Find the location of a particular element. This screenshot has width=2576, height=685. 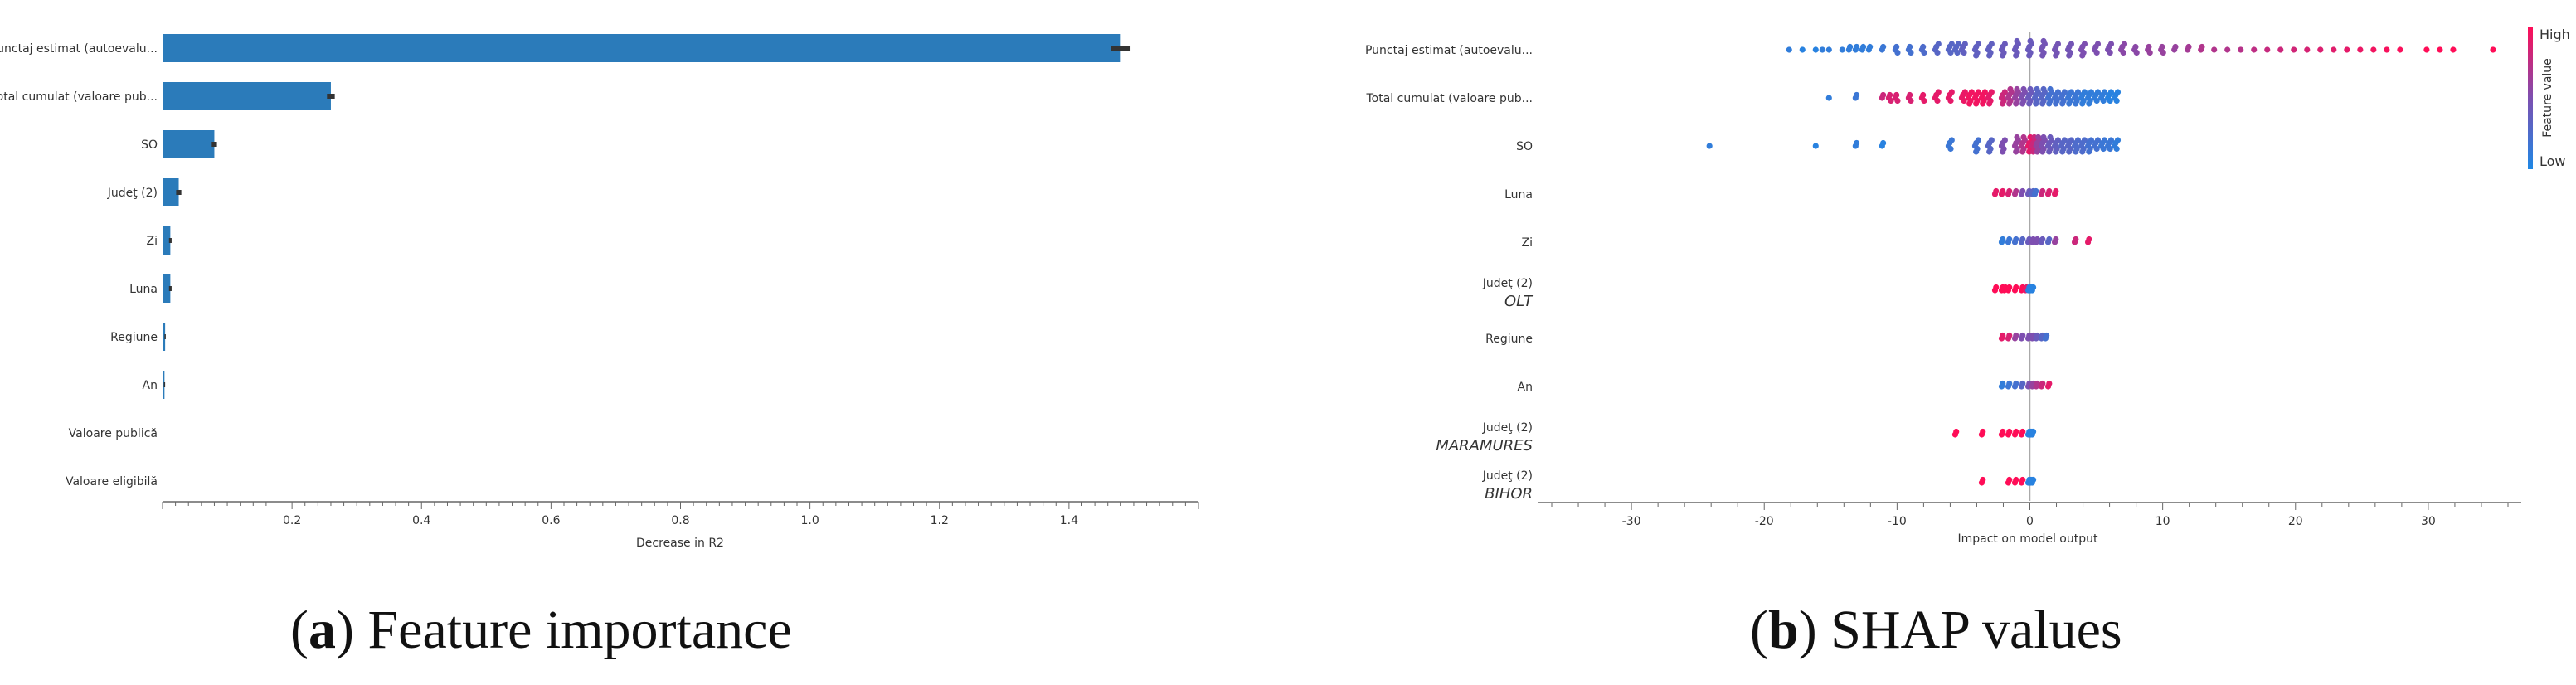

bar-category-label-2: SO is located at coordinates (150, 145).